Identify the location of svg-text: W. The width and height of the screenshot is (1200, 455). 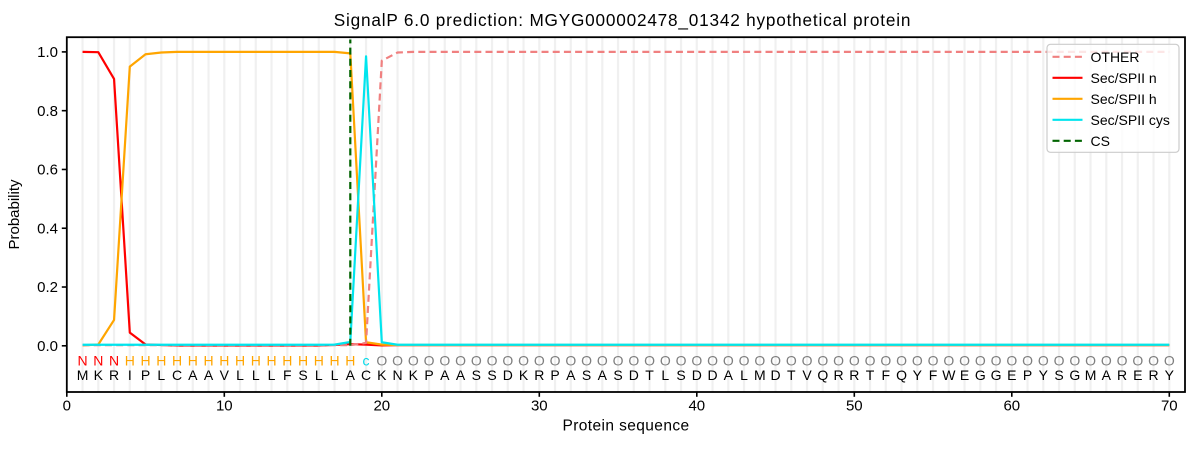
(949, 375).